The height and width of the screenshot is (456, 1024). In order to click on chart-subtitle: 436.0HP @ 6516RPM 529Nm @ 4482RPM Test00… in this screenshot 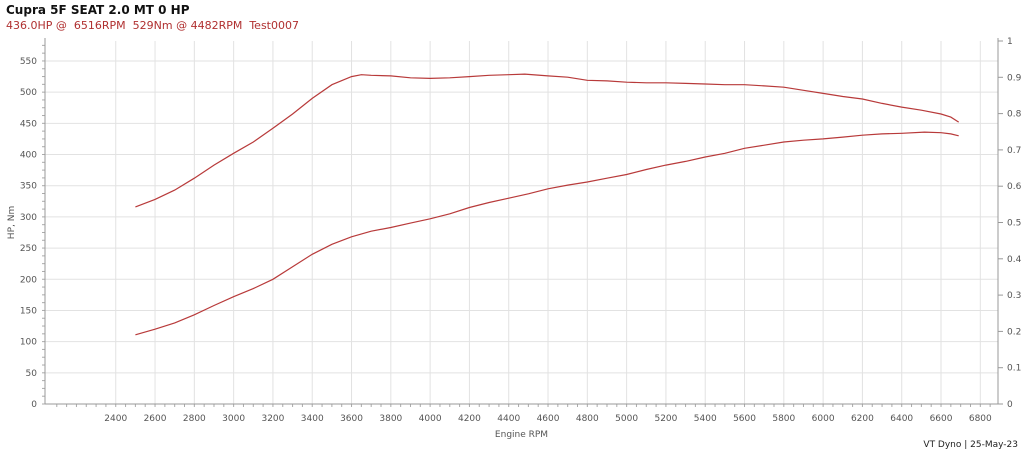, I will do `click(152, 25)`.